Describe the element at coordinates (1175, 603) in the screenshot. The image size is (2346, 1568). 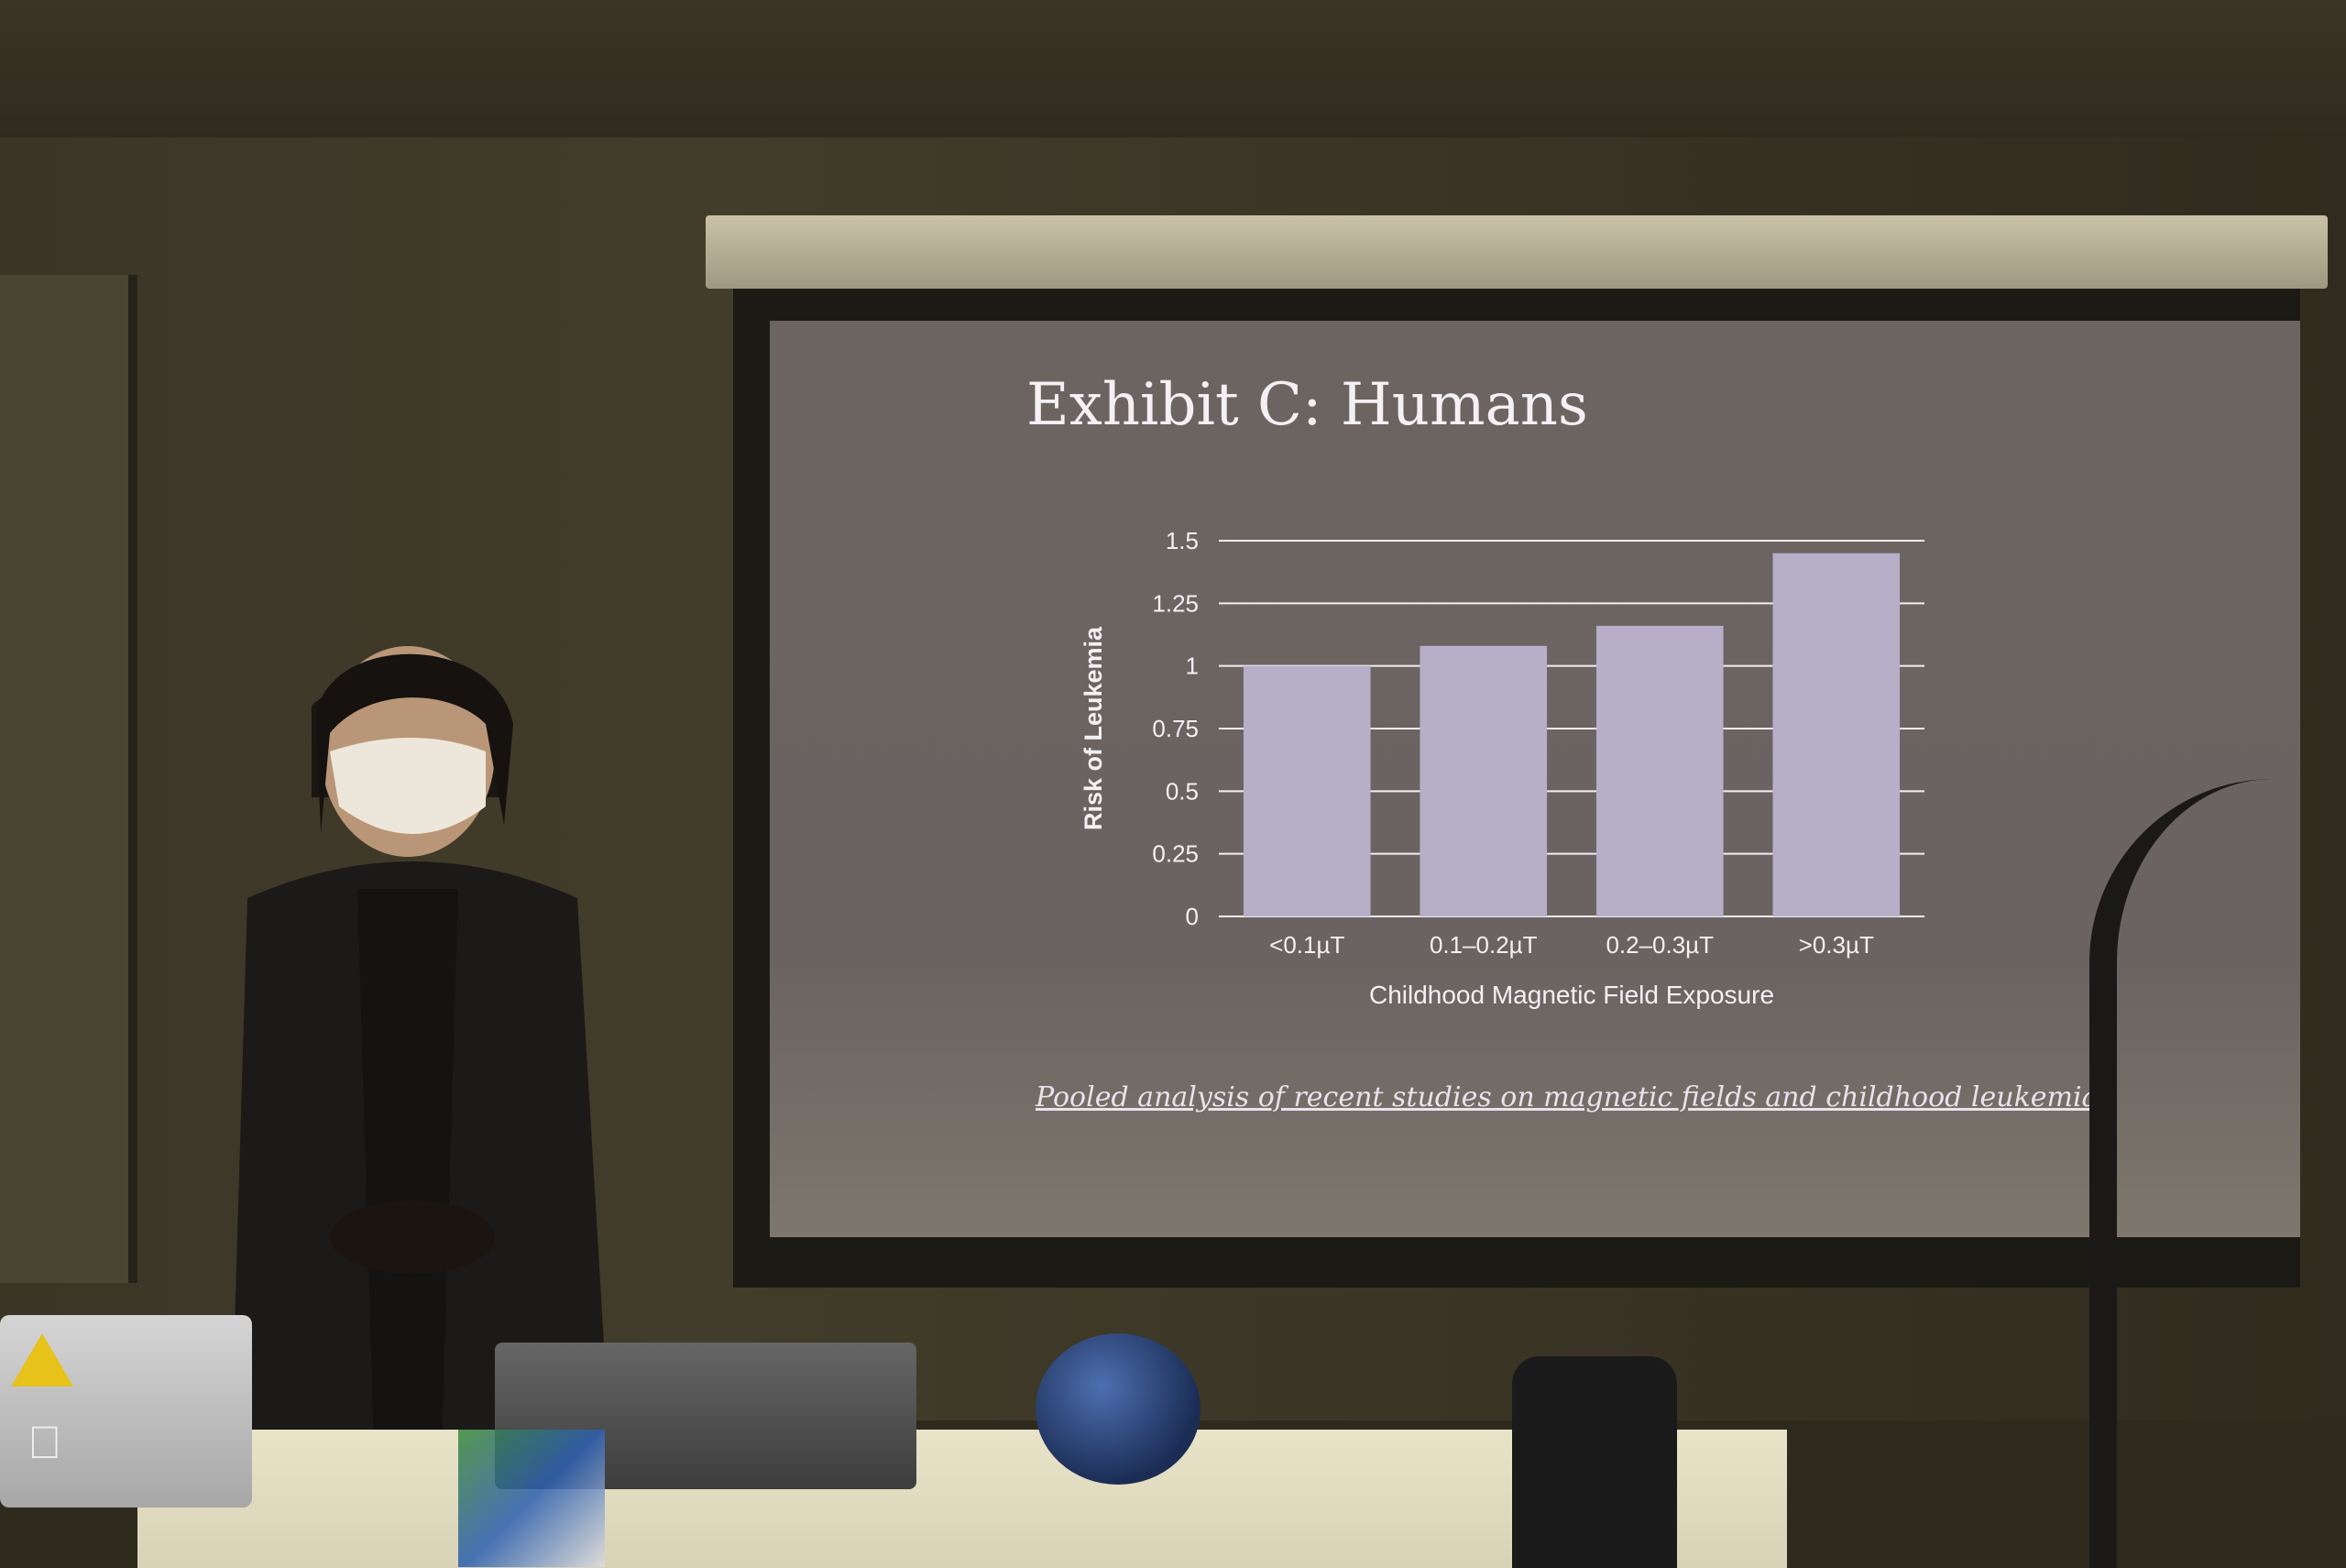
I see `y-tick-label: 1.25` at that location.